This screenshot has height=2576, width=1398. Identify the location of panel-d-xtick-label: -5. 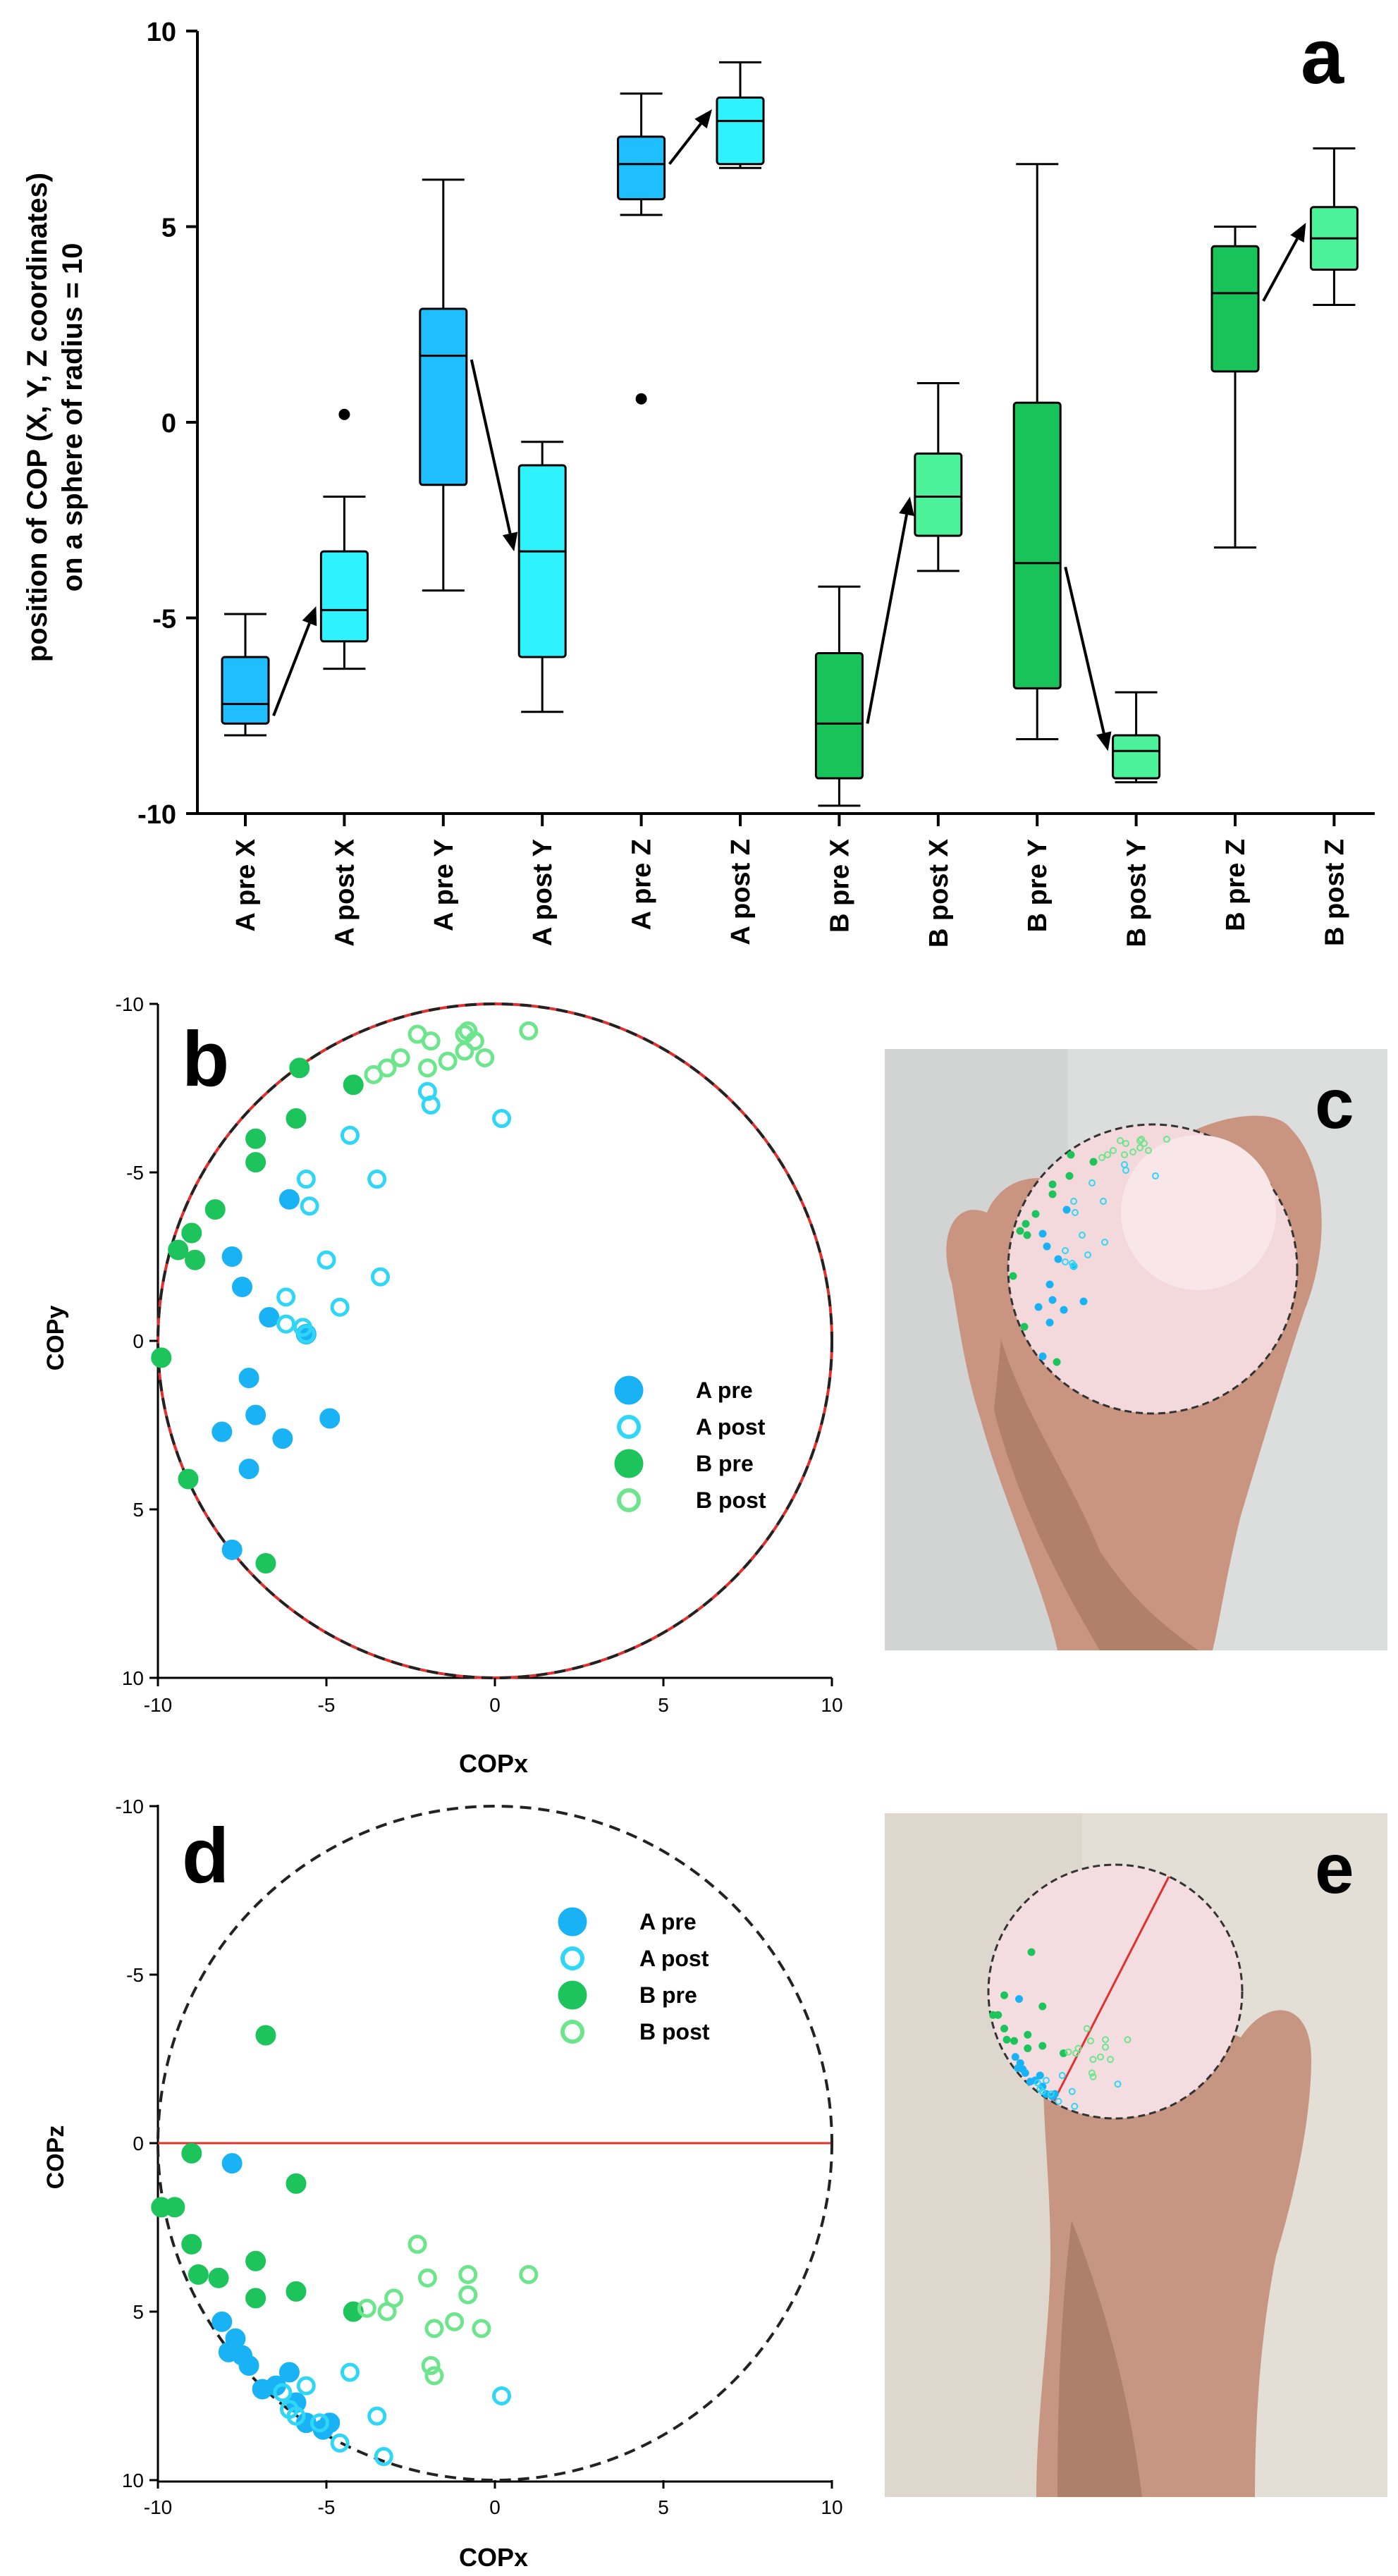
(327, 2507).